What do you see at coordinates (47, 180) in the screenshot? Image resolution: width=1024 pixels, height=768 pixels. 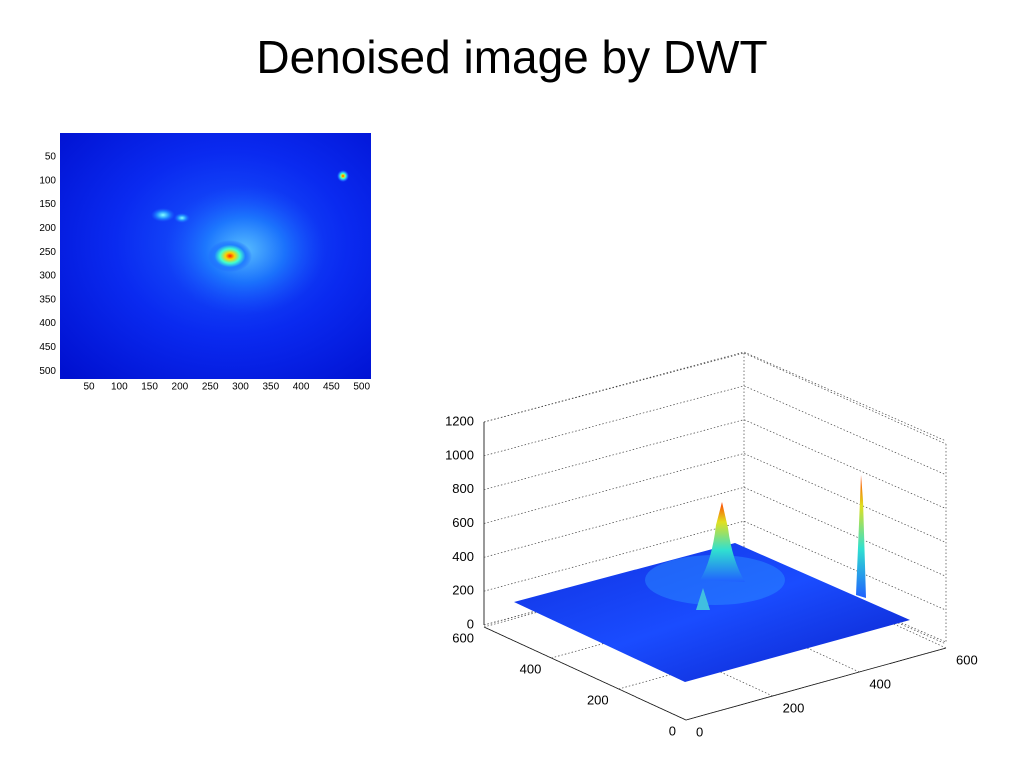 I see `y-tick-label: 100` at bounding box center [47, 180].